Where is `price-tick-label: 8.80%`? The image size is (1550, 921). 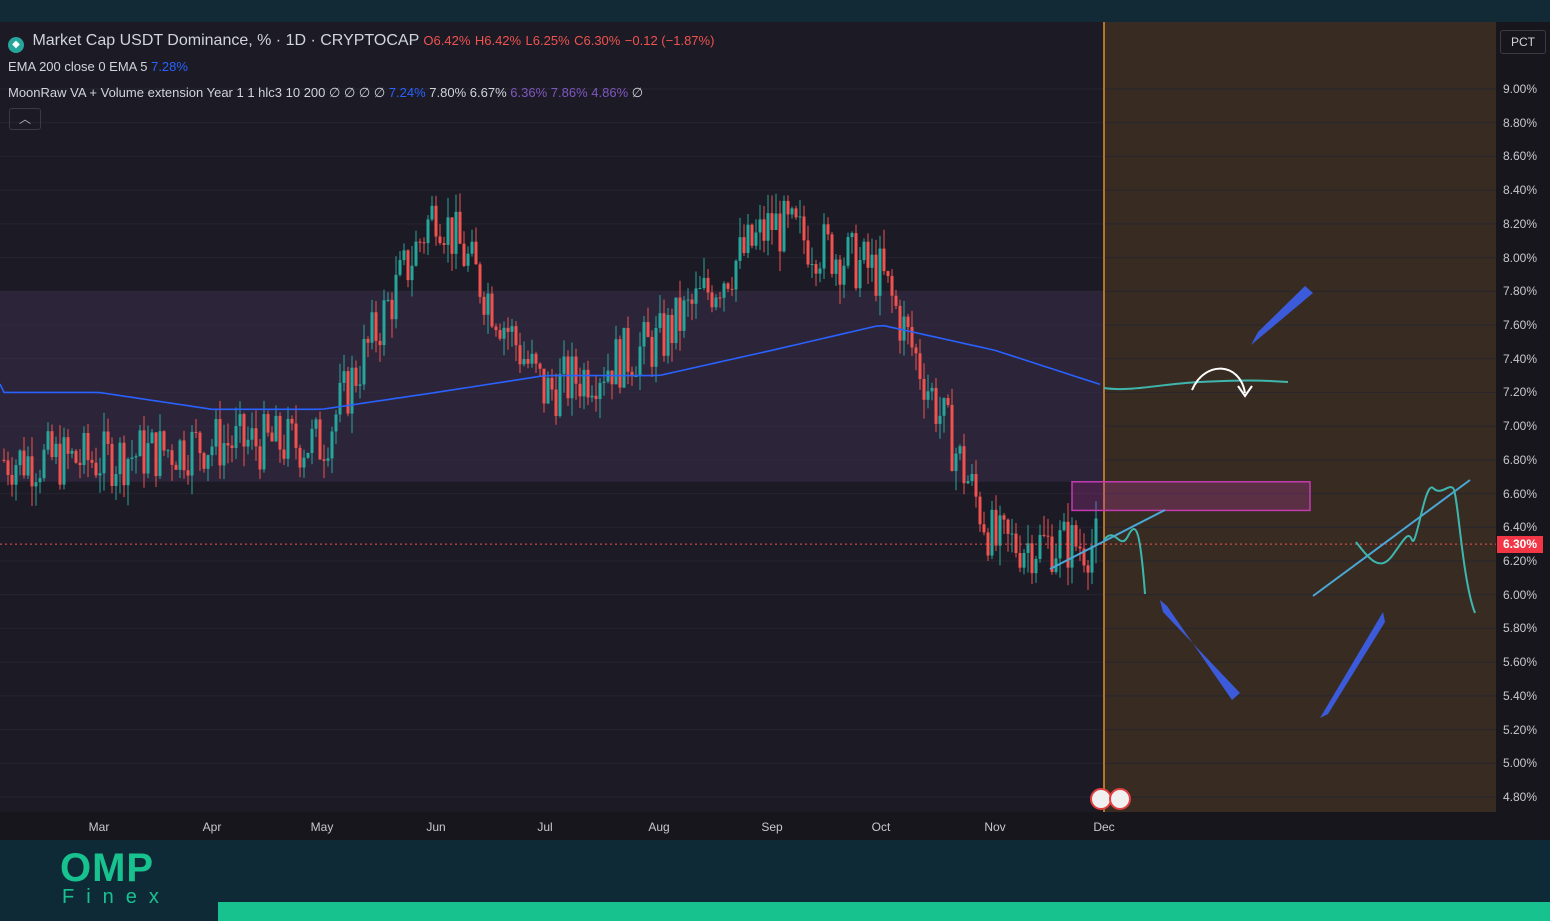 price-tick-label: 8.80% is located at coordinates (1520, 122).